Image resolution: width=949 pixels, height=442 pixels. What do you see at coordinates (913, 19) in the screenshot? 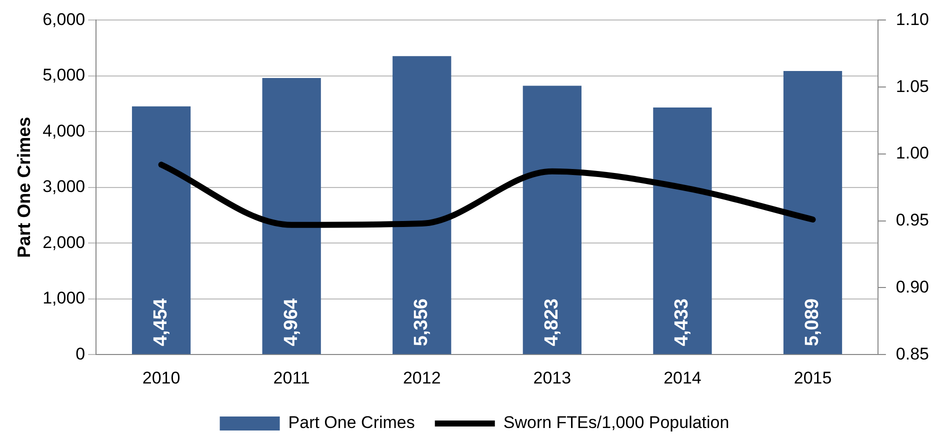
I see `y2-tick-label: 1.10` at bounding box center [913, 19].